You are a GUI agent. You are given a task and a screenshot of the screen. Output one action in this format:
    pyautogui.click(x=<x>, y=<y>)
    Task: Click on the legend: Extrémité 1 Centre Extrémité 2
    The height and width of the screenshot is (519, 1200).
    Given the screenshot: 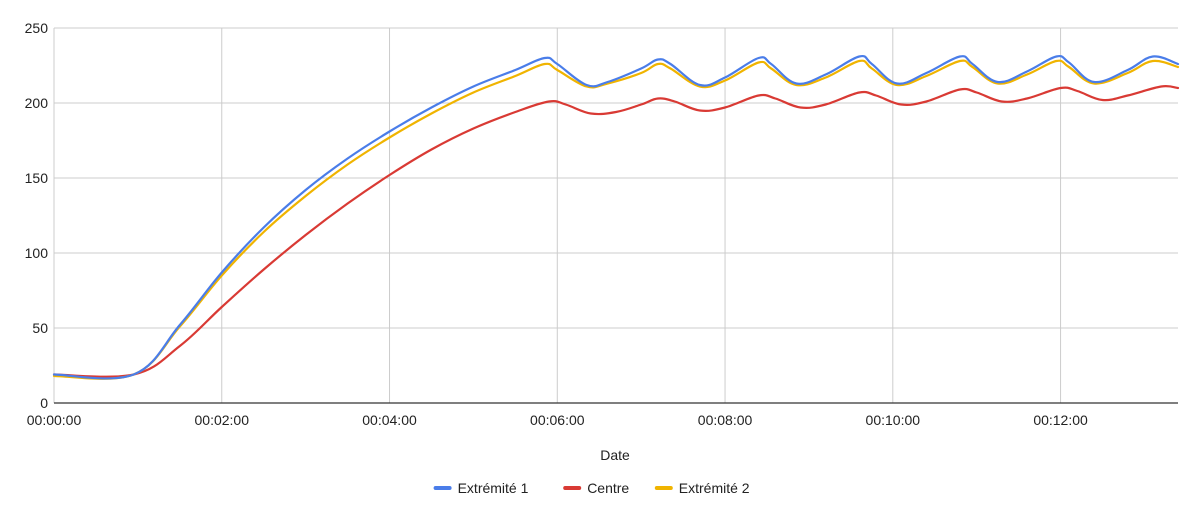 What is the action you would take?
    pyautogui.click(x=591, y=488)
    